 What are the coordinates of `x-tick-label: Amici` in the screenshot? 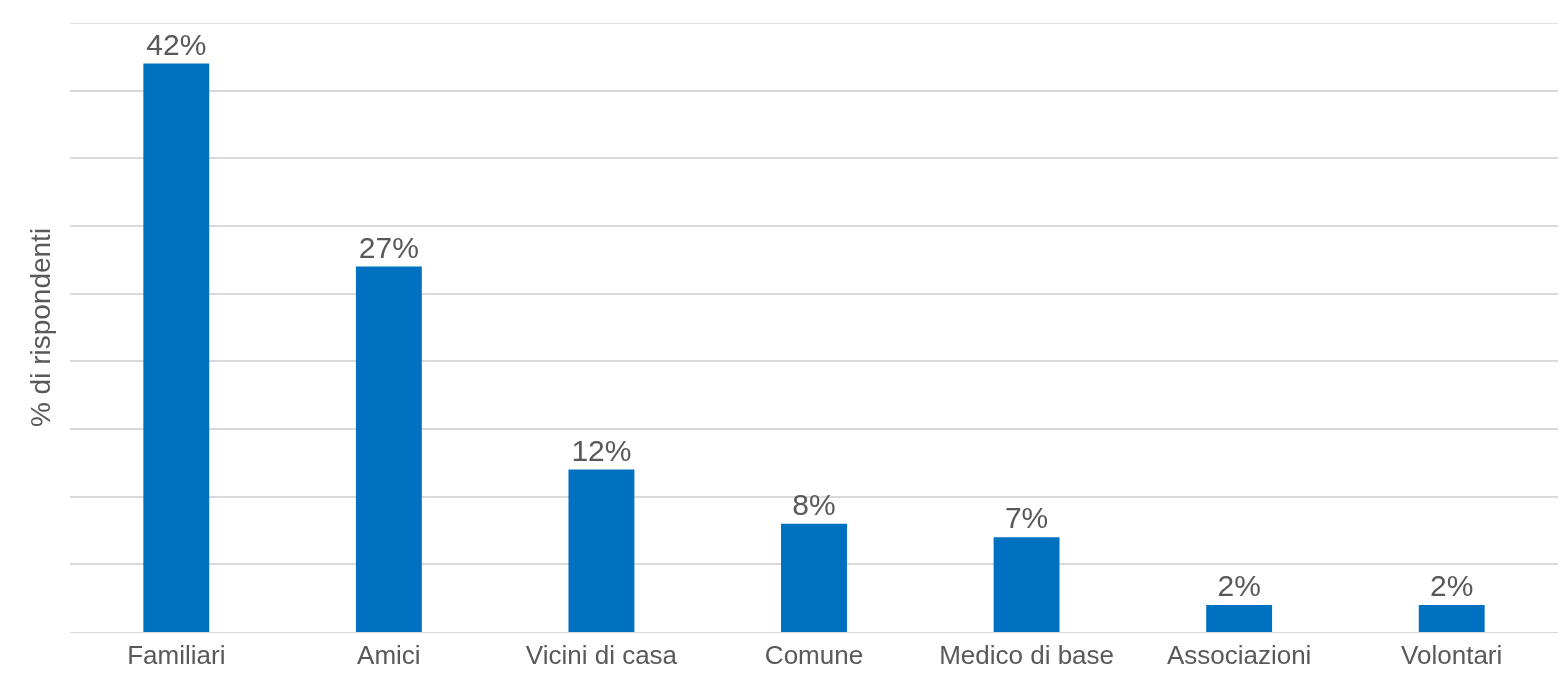 It's located at (389, 655).